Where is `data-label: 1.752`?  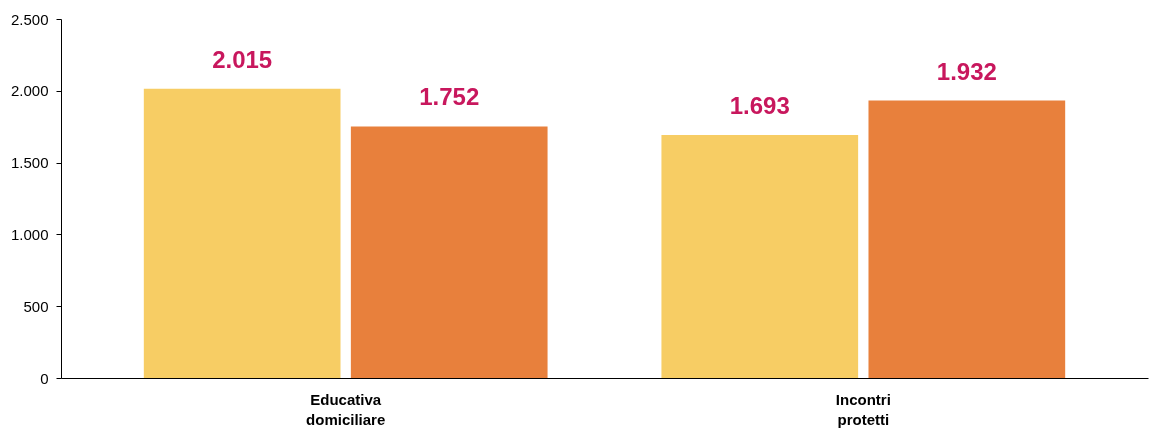
data-label: 1.752 is located at coordinates (449, 97).